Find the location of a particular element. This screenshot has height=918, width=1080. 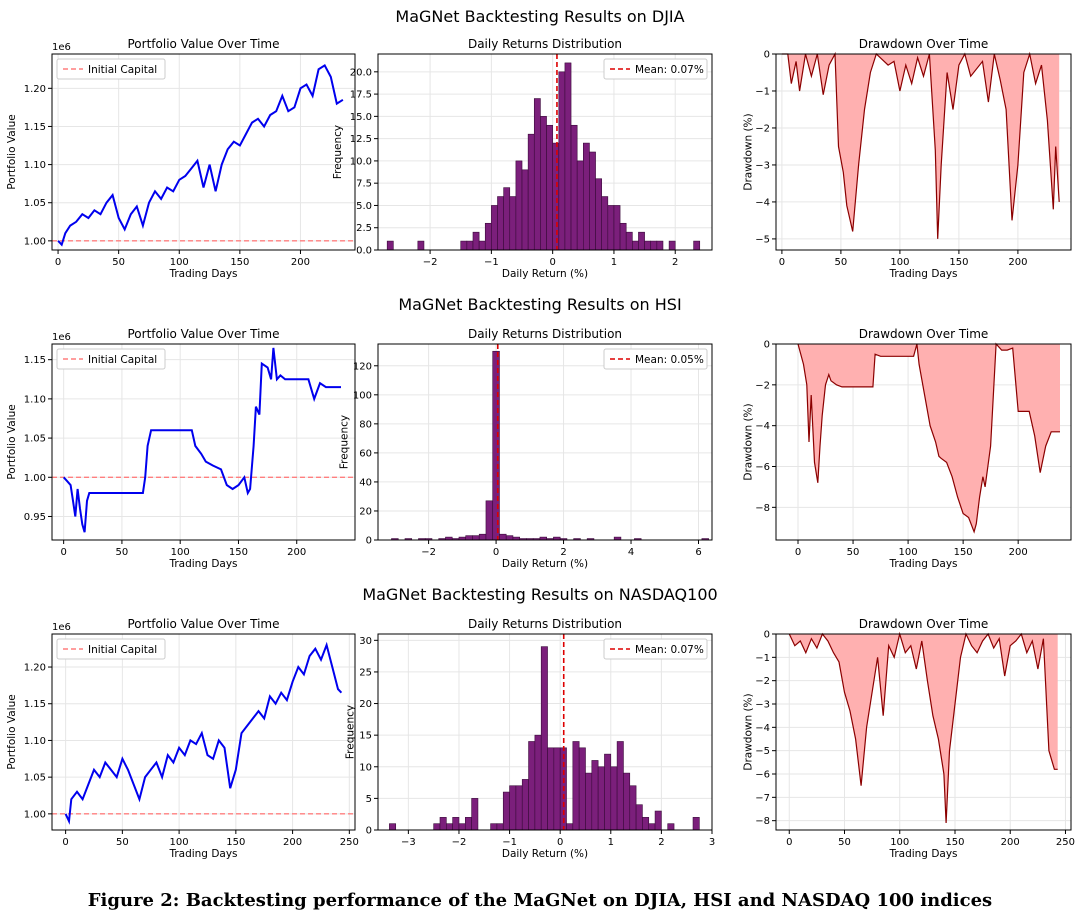

y-tick-label: 120 is located at coordinates (362, 366).